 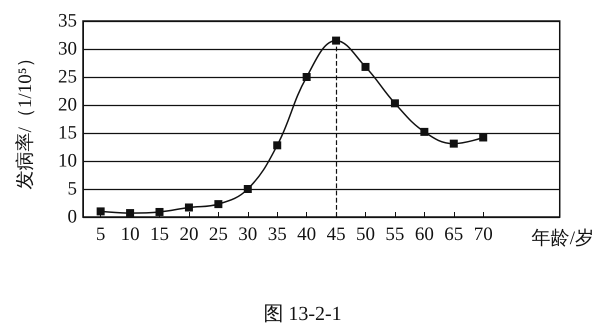 I want to click on x-axis-title: 年龄/岁, so click(x=563, y=238).